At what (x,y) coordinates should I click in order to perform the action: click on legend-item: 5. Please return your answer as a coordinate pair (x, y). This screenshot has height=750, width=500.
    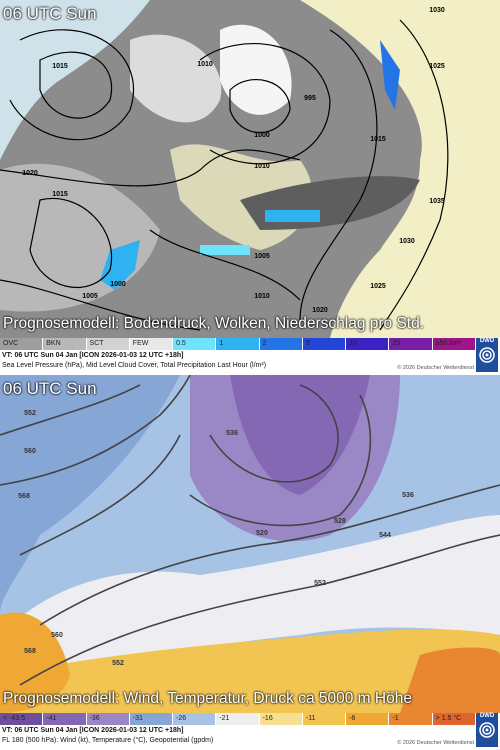
    Looking at the image, I should click on (324, 344).